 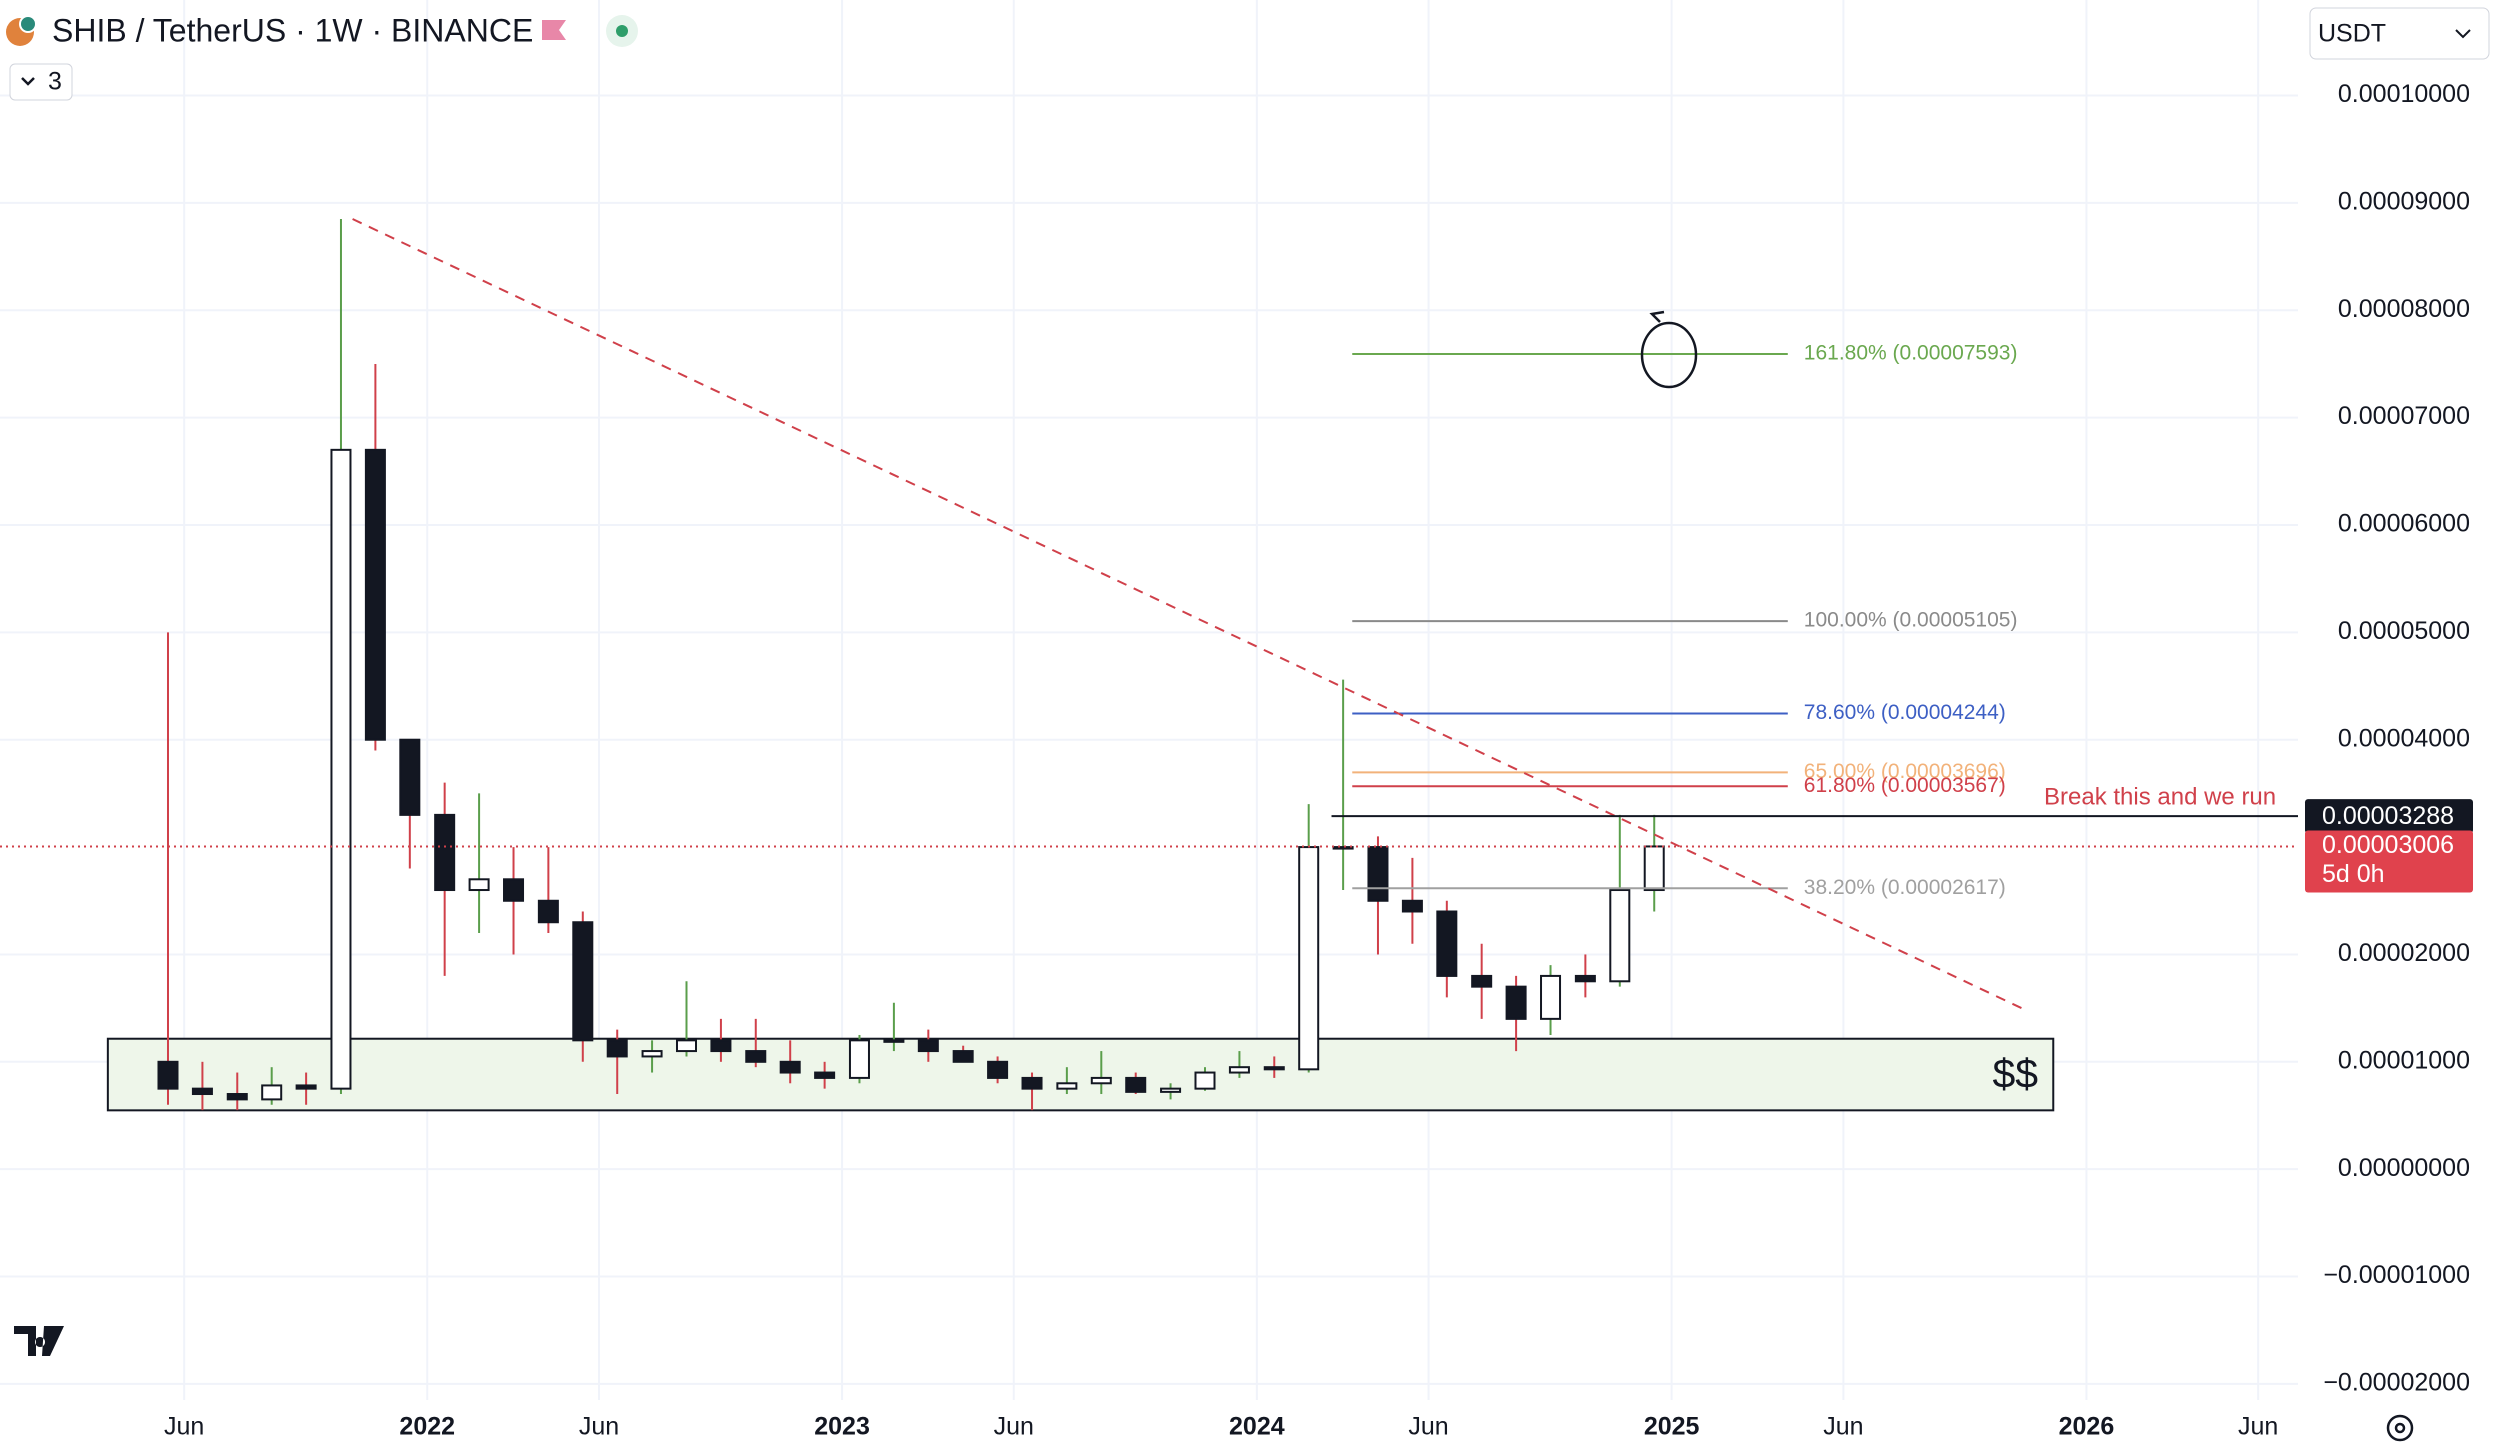 I want to click on y-tick-label: 0.00006000, so click(x=2404, y=524).